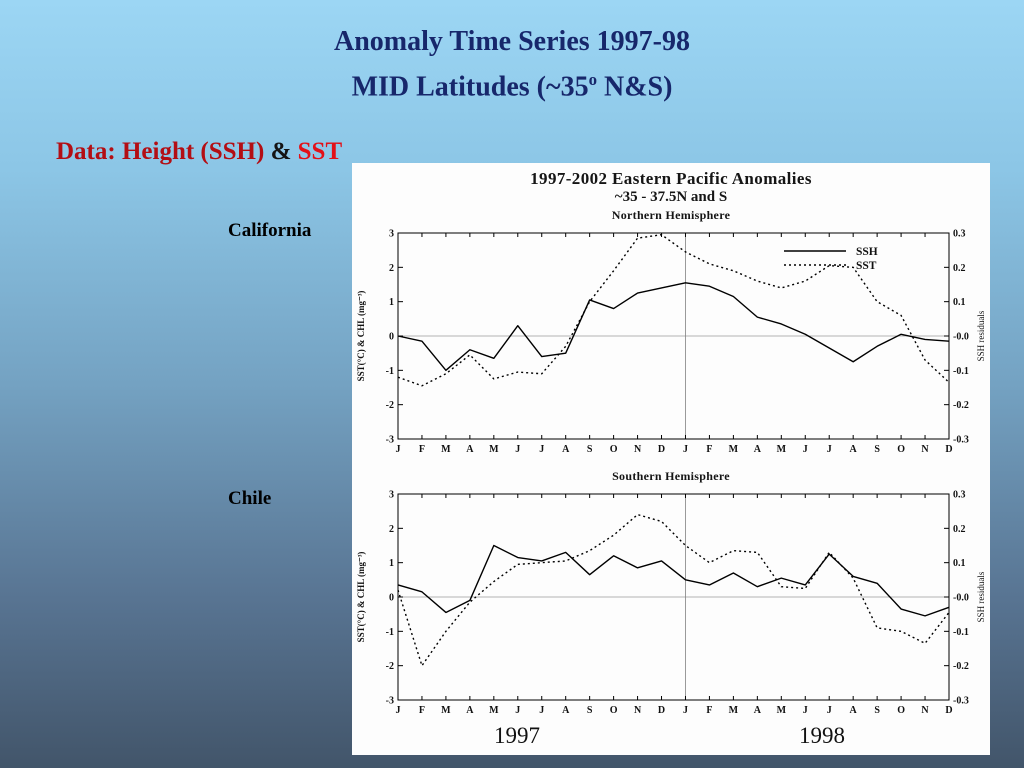  What do you see at coordinates (671, 476) in the screenshot?
I see `southern-hemisphere-title: Southern Hemisphere` at bounding box center [671, 476].